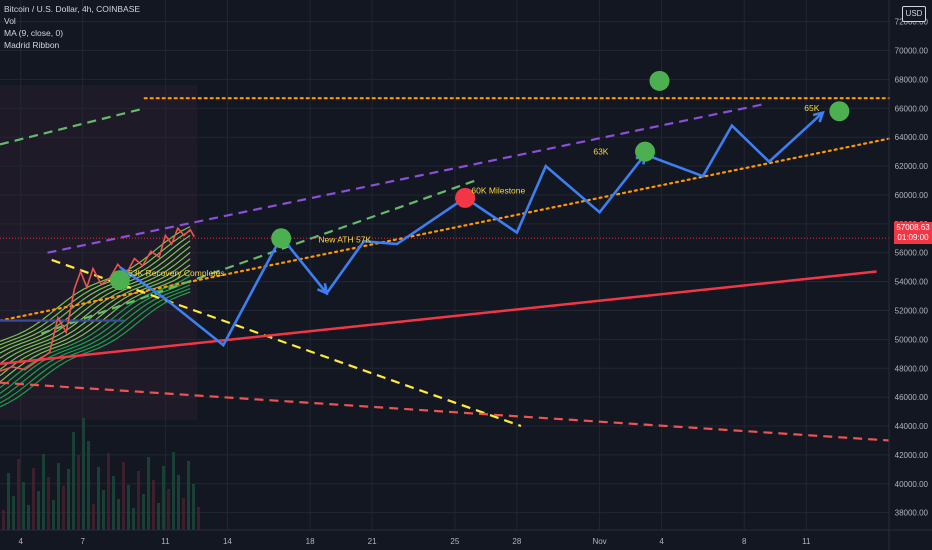 The height and width of the screenshot is (550, 932). What do you see at coordinates (344, 240) in the screenshot?
I see `annotation-label: New ATH 57K` at bounding box center [344, 240].